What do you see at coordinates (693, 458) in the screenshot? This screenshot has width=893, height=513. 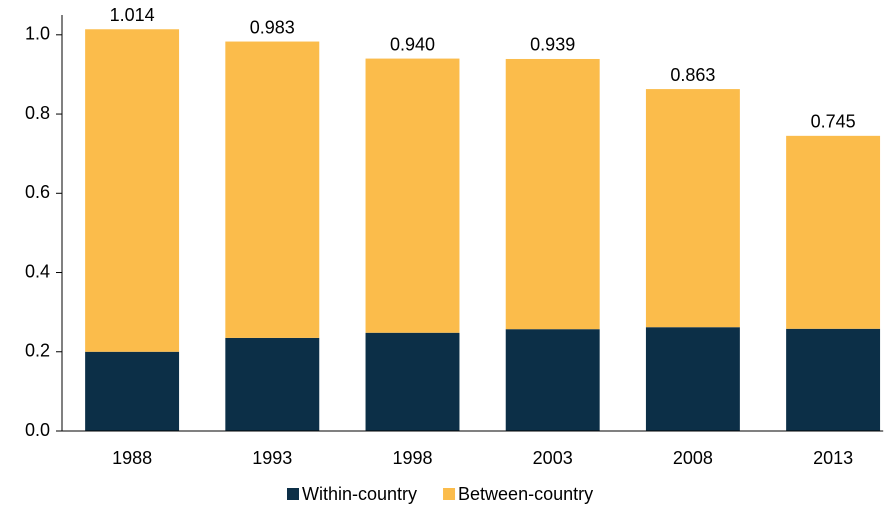 I see `x-tick-label: 2008` at bounding box center [693, 458].